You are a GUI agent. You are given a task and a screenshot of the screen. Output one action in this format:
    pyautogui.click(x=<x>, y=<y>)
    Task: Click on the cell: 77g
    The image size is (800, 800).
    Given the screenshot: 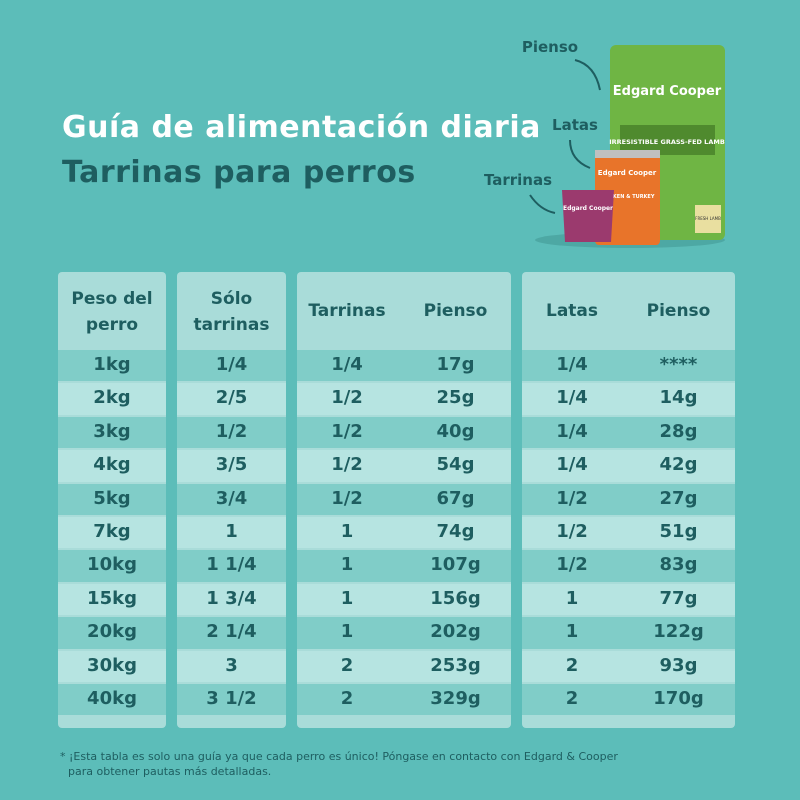 What is the action you would take?
    pyautogui.click(x=678, y=598)
    